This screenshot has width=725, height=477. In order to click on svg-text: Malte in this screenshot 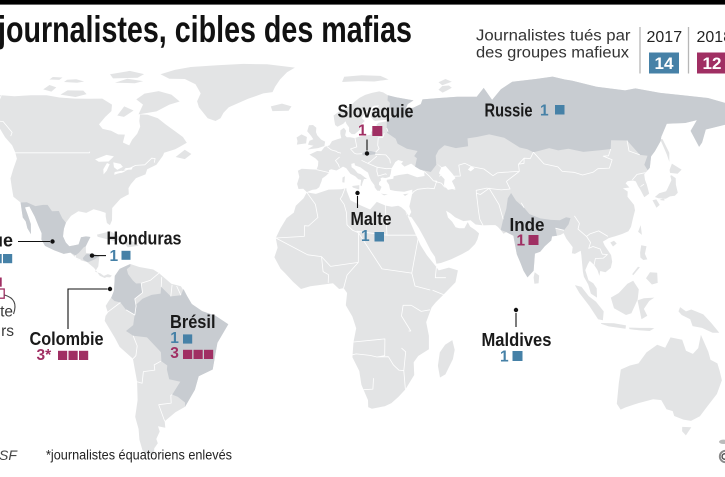, I will do `click(371, 219)`.